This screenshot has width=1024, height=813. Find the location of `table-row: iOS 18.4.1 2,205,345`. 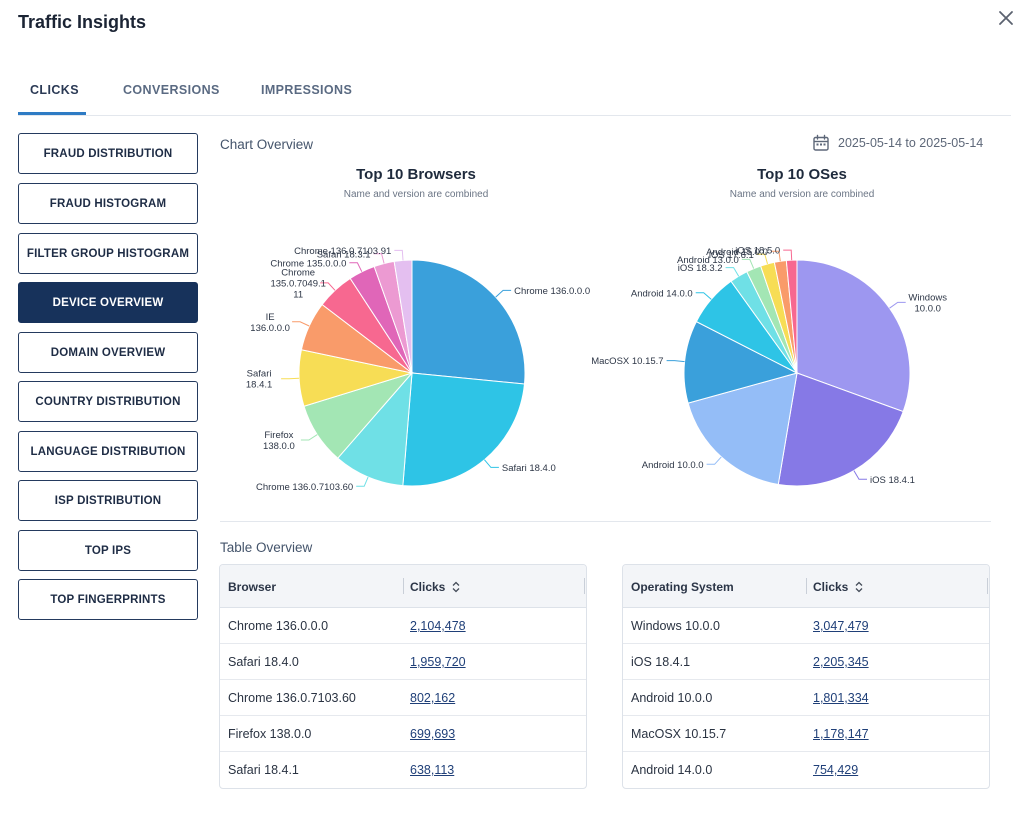

table-row: iOS 18.4.1 2,205,345 is located at coordinates (806, 662).